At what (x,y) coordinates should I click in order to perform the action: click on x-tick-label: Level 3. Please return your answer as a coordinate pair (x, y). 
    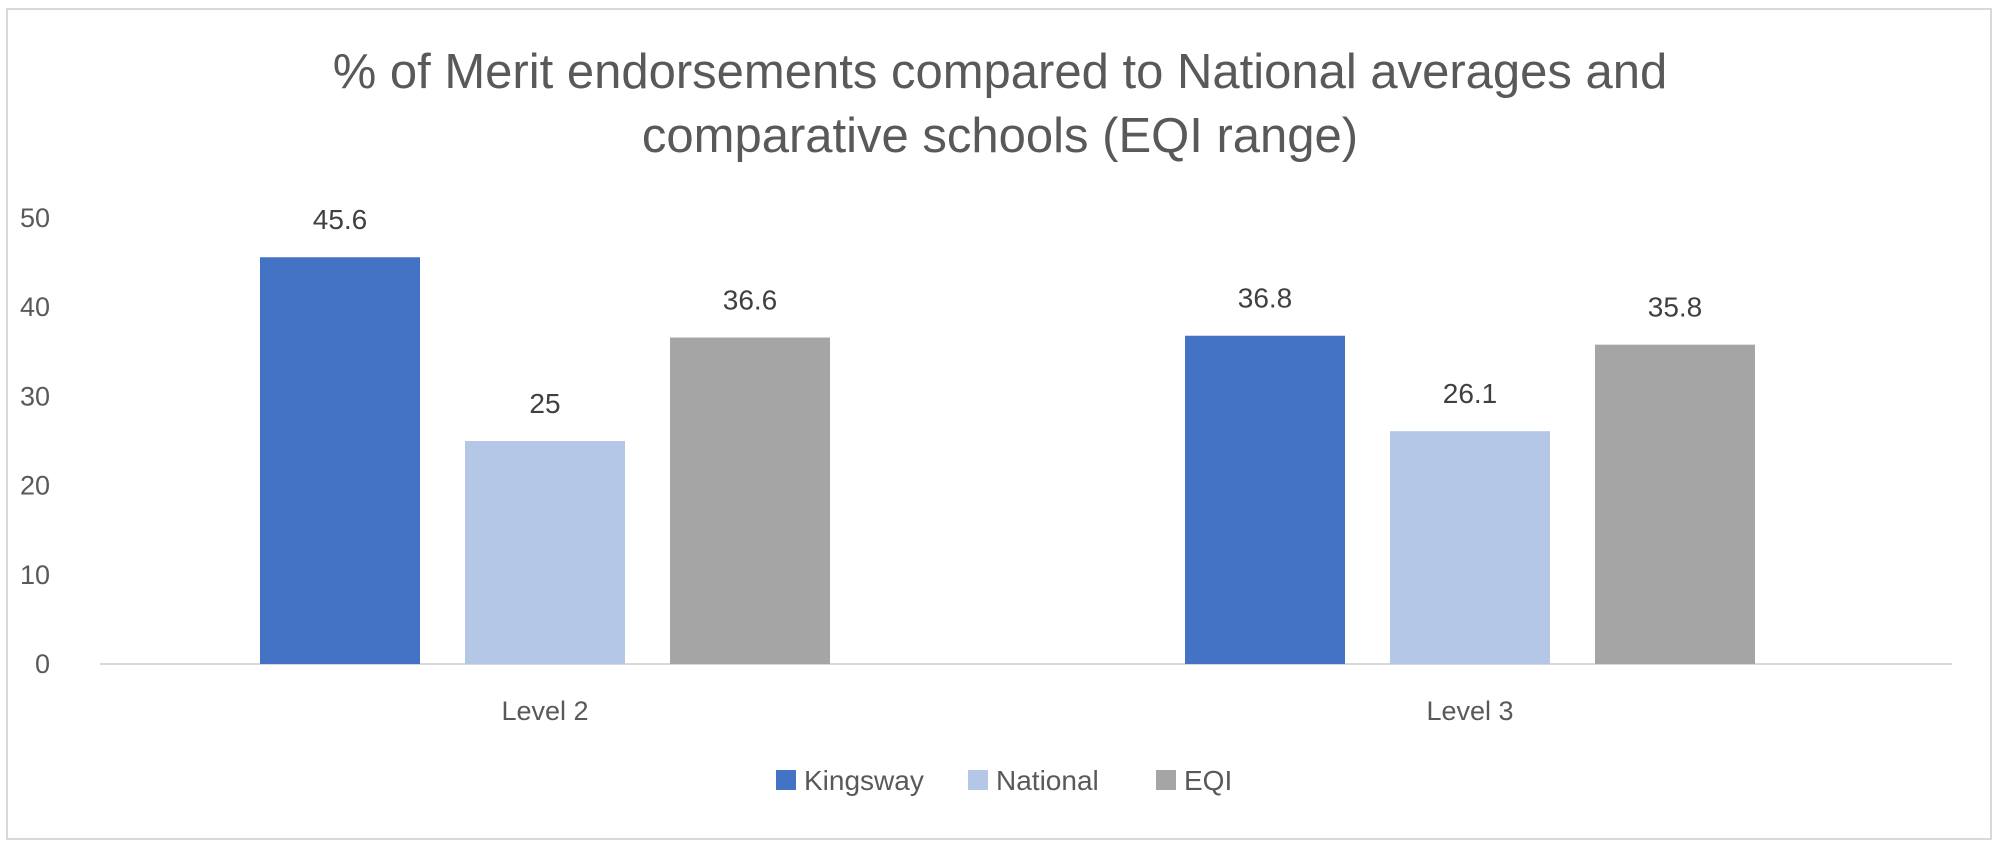
    Looking at the image, I should click on (1469, 711).